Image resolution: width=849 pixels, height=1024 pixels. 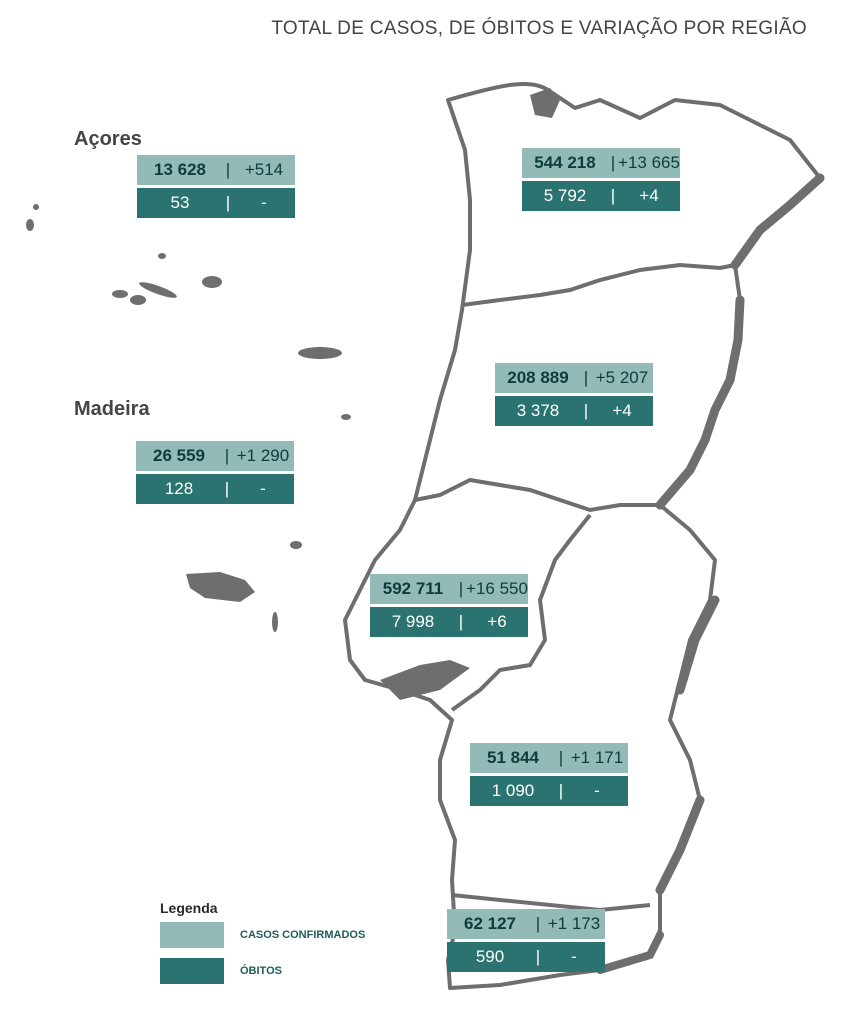 What do you see at coordinates (188, 312) in the screenshot?
I see `azores-islands` at bounding box center [188, 312].